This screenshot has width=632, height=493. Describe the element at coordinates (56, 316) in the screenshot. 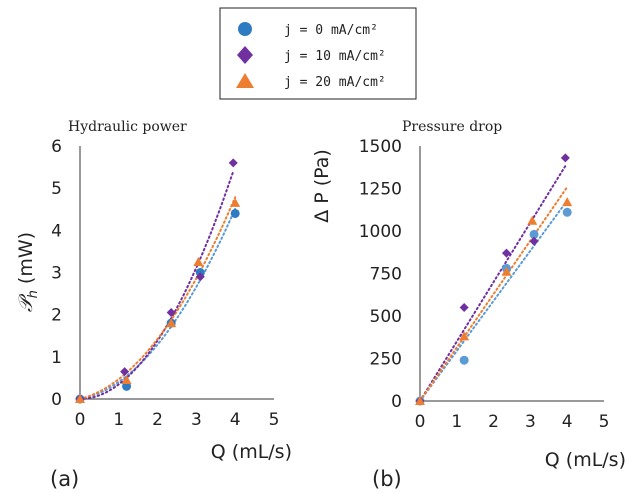

I see `chart-a-y-tick-label: 2` at that location.